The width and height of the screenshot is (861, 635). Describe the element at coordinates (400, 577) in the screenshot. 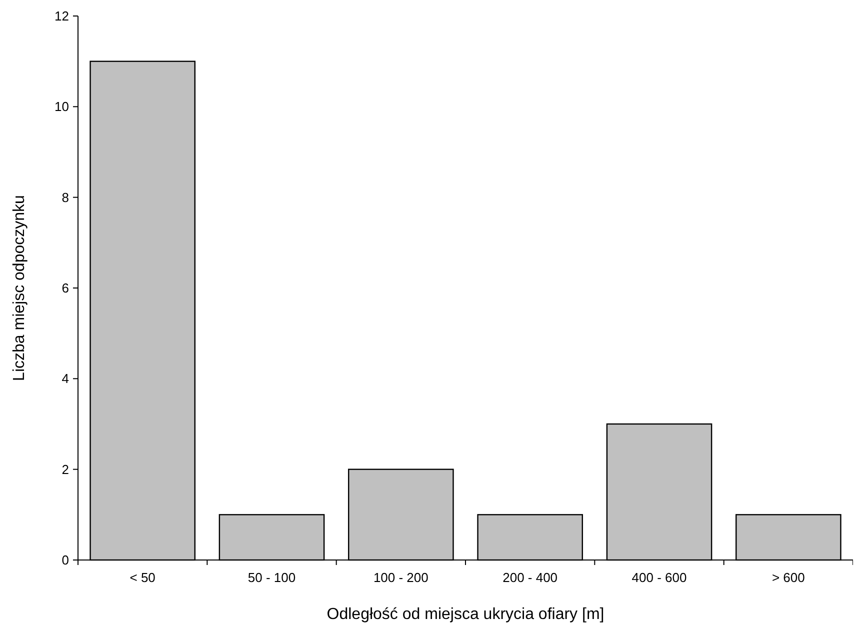

I see `x-tick-label: 100 - 200` at that location.